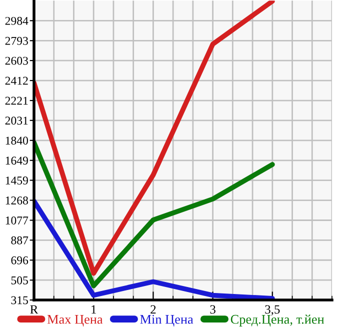 This screenshot has height=335, width=345. I want to click on legend-label: Max Цена, so click(75, 320).